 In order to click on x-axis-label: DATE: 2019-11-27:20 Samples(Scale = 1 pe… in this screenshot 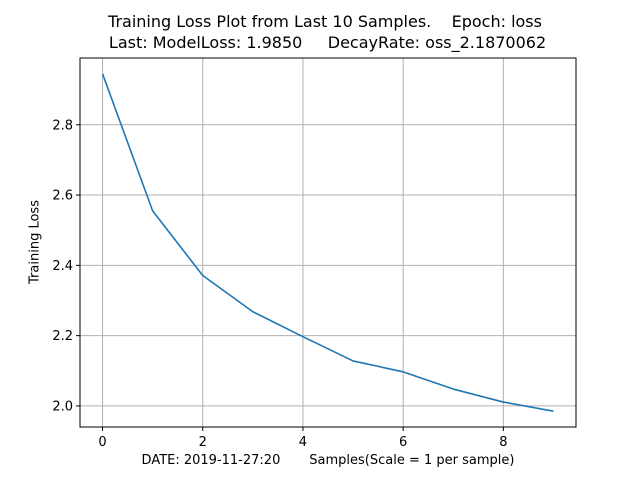, I will do `click(328, 460)`.